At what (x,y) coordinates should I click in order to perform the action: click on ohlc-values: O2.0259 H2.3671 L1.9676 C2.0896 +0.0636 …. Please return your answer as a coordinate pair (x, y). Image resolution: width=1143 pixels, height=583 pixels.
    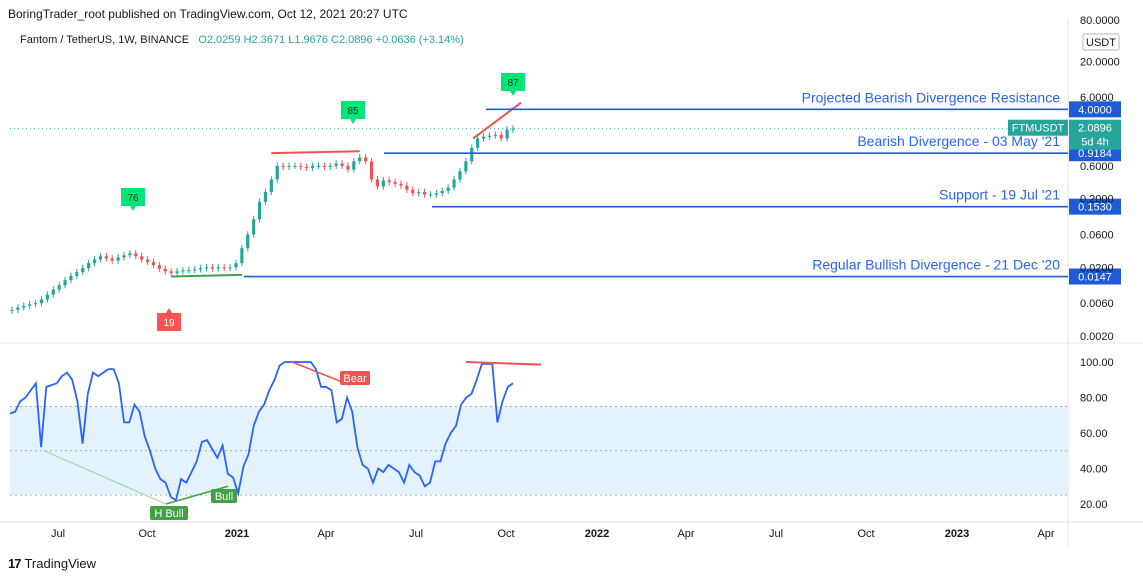
    Looking at the image, I should click on (331, 40).